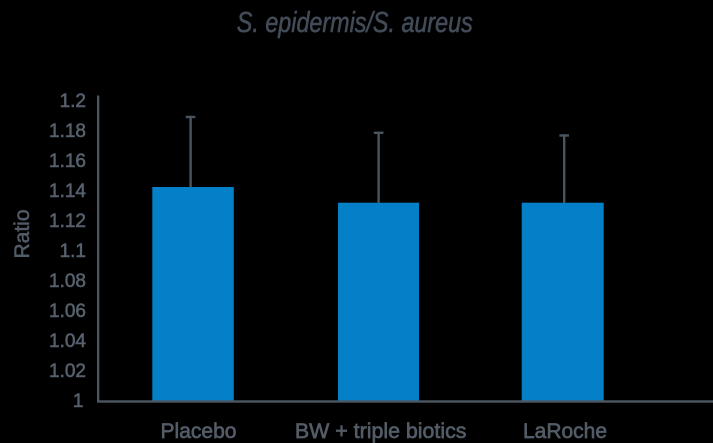 This screenshot has width=713, height=443. Describe the element at coordinates (67, 161) in the screenshot. I see `svg-text: 1.16` at that location.